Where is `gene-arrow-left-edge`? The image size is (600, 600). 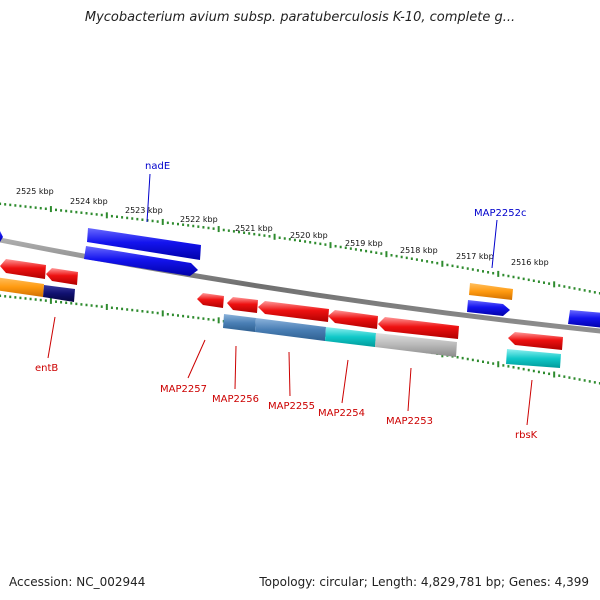 gene-arrow-left-edge is located at coordinates (1, 235).